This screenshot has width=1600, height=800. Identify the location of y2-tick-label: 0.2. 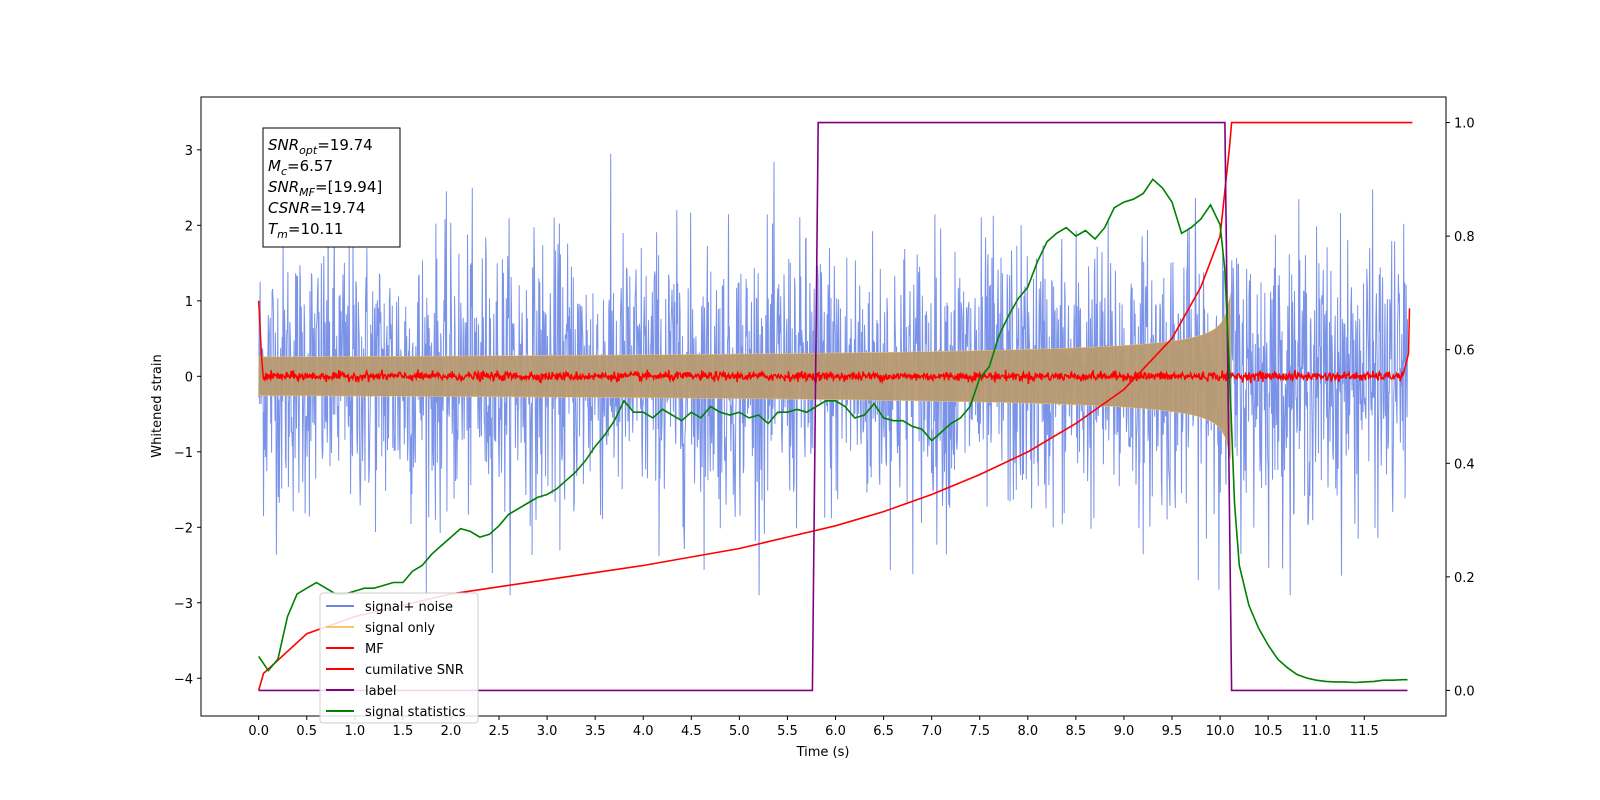
(1464, 578).